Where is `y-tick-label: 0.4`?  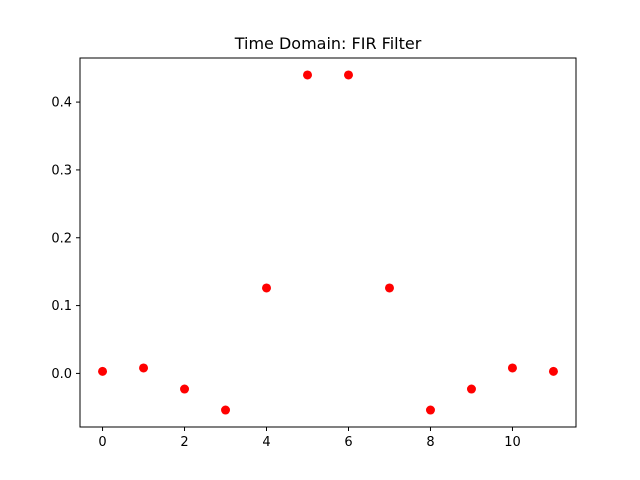
y-tick-label: 0.4 is located at coordinates (61, 103).